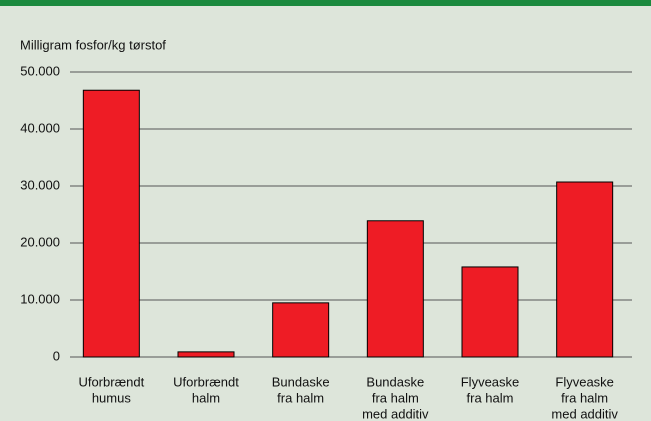  I want to click on y-tick-label: 10.000, so click(40, 298).